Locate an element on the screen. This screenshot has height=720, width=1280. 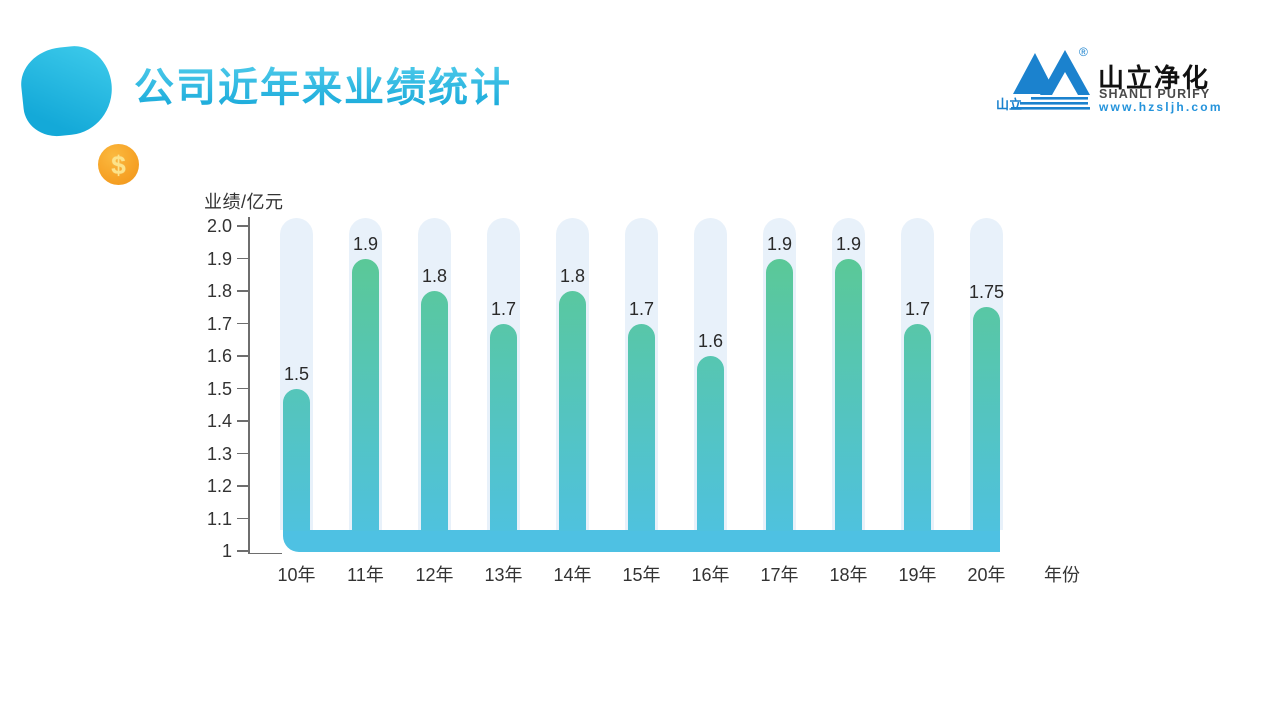
logo-company-name-en: SHANLI PURIFY is located at coordinates (1155, 94).